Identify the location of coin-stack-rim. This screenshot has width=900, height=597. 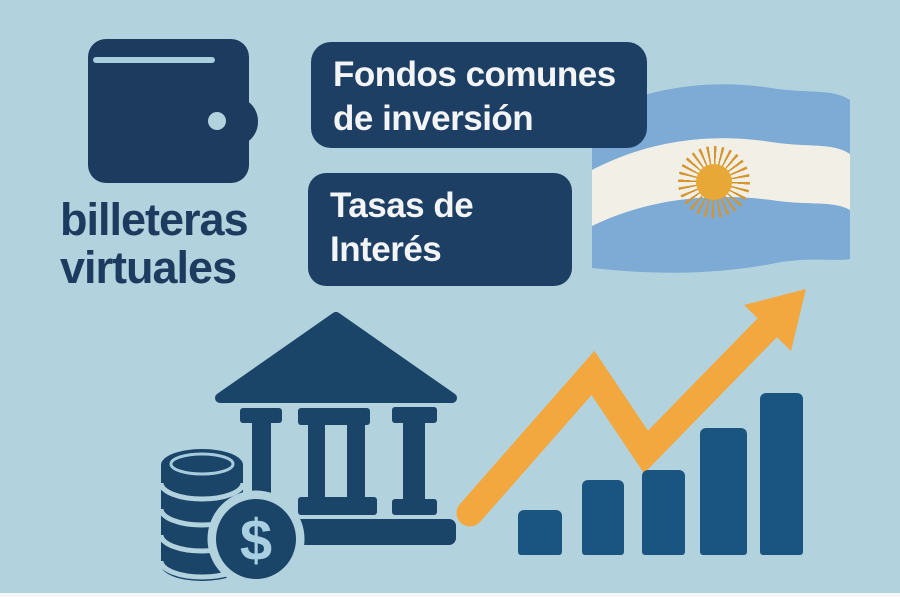
(202, 464).